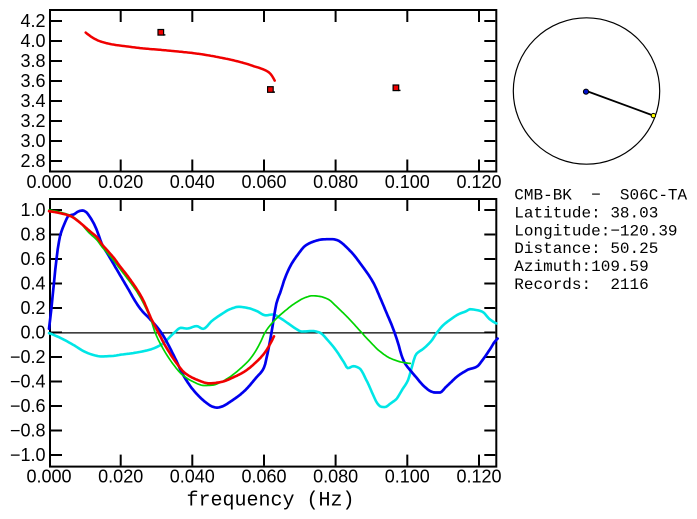  What do you see at coordinates (32, 210) in the screenshot?
I see `svg-text: 1.0` at bounding box center [32, 210].